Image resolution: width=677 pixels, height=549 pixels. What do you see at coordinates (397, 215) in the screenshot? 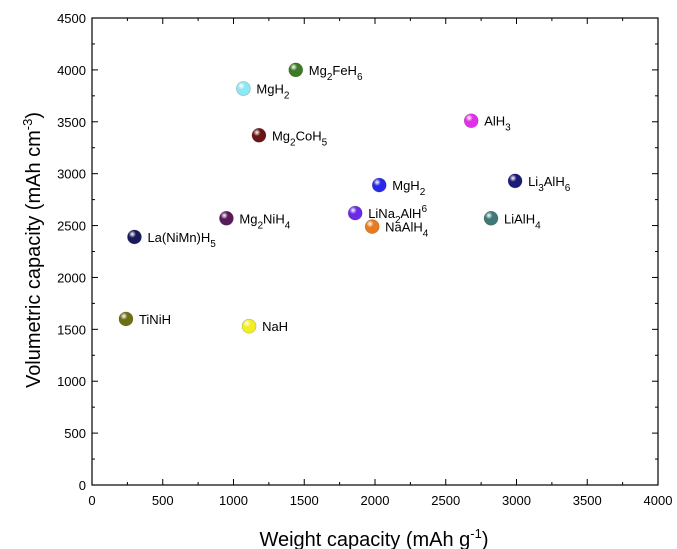
I see `point-label: LiNa2AlH6` at bounding box center [397, 215].